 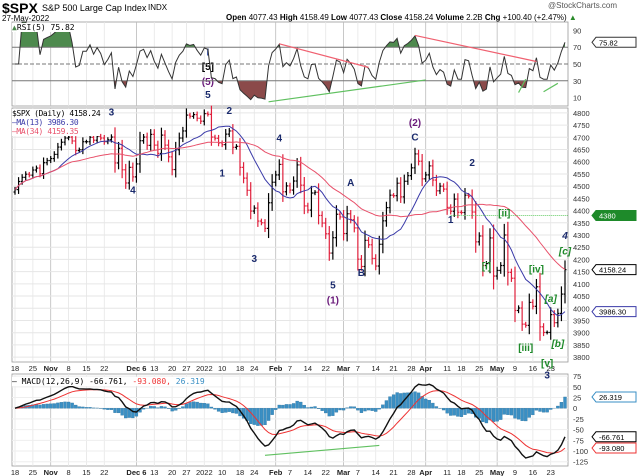 I want to click on wave-label: [iii], so click(x=525, y=348).